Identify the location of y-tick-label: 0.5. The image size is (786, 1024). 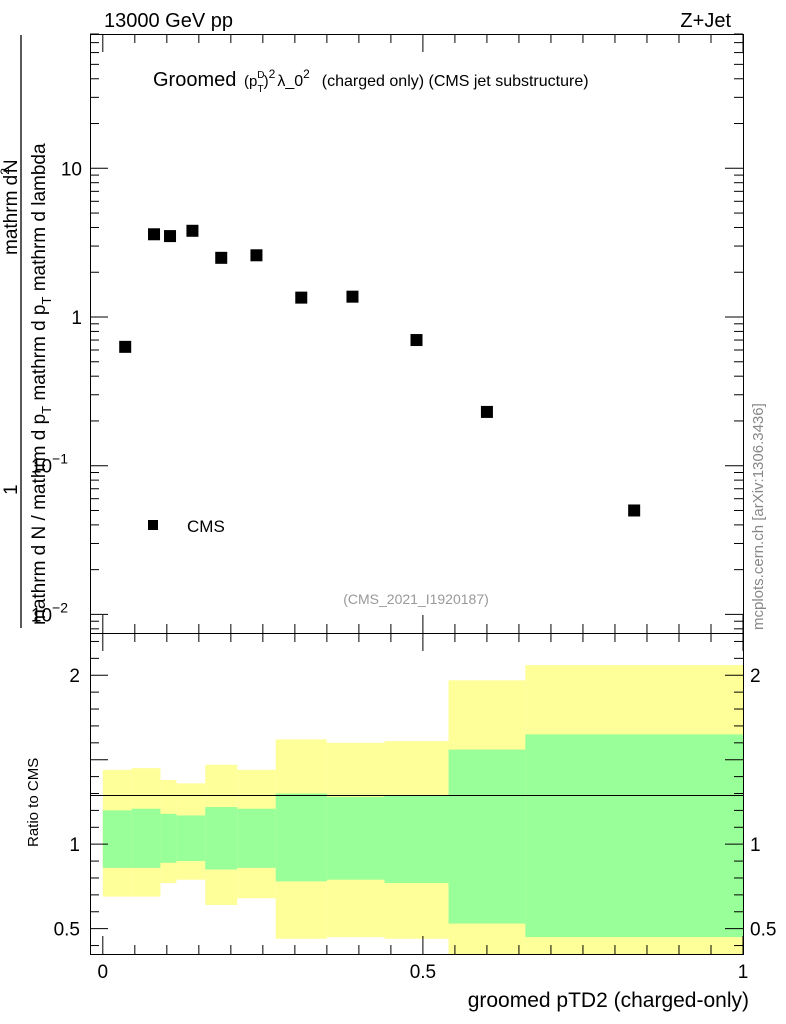
(67, 930).